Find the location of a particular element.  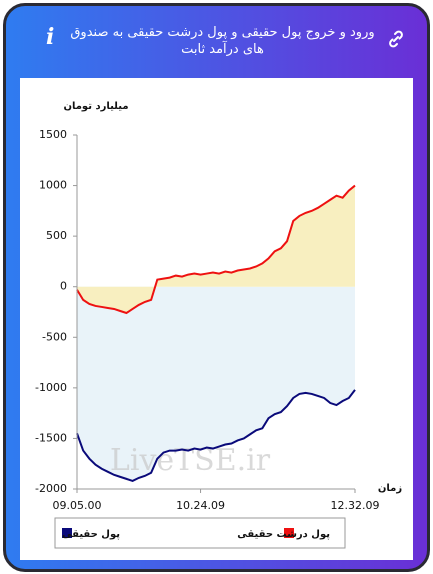

info-icon: i is located at coordinates (50, 37).